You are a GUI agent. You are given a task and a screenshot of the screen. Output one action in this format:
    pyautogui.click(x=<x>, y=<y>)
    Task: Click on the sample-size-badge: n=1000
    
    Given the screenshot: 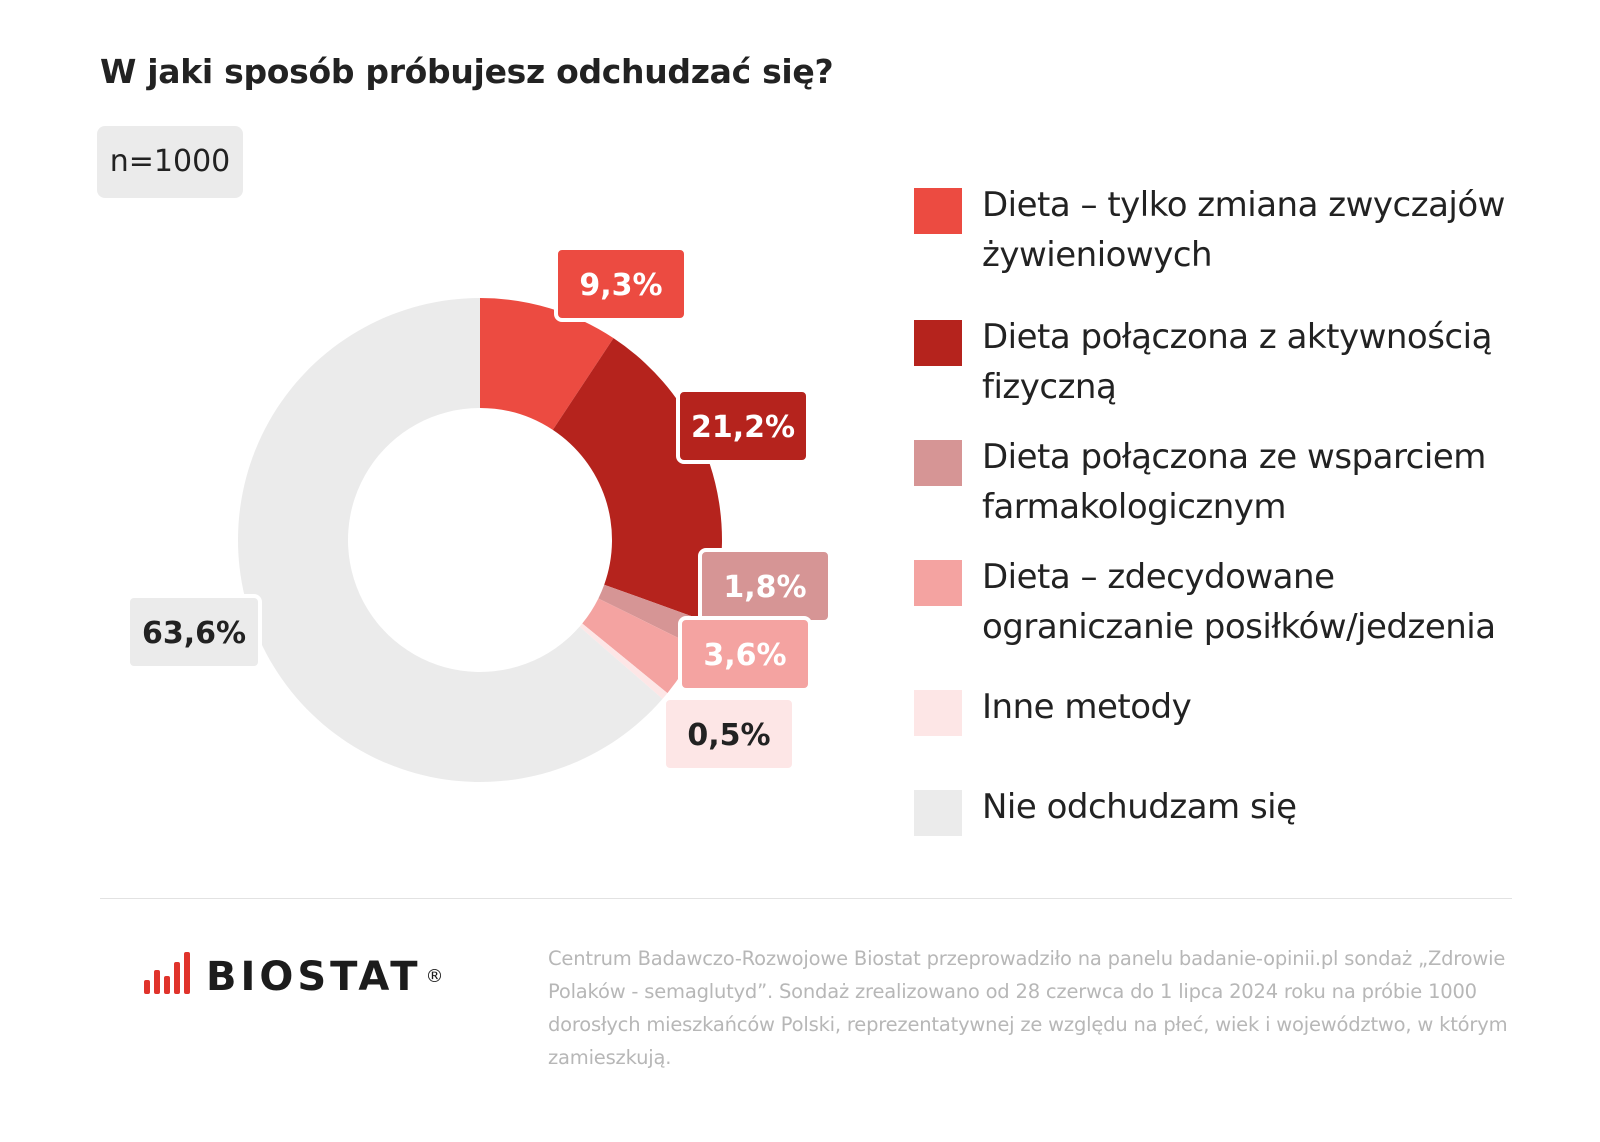 What is the action you would take?
    pyautogui.click(x=170, y=162)
    